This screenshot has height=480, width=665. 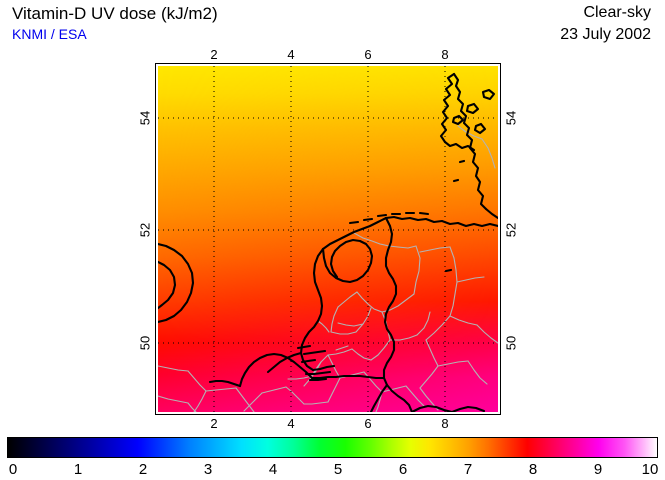 What do you see at coordinates (617, 12) in the screenshot?
I see `sky-condition-label: Clear-sky` at bounding box center [617, 12].